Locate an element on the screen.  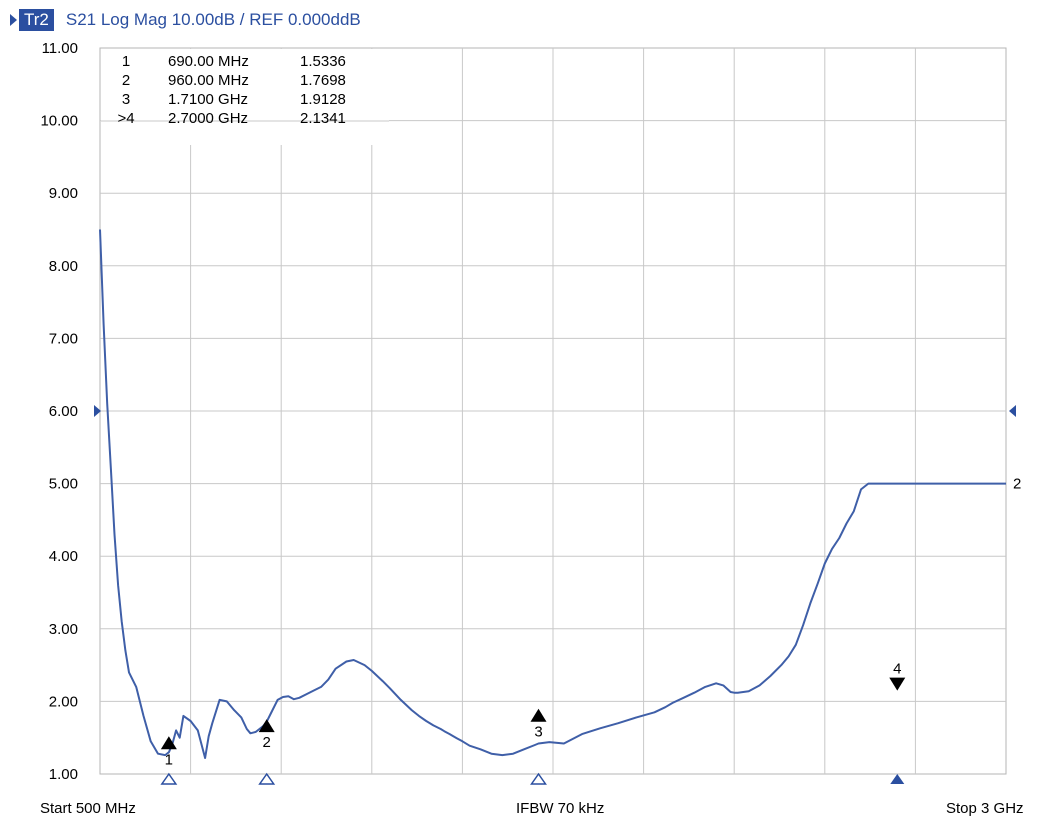
marker-1: 1 is located at coordinates (169, 760).